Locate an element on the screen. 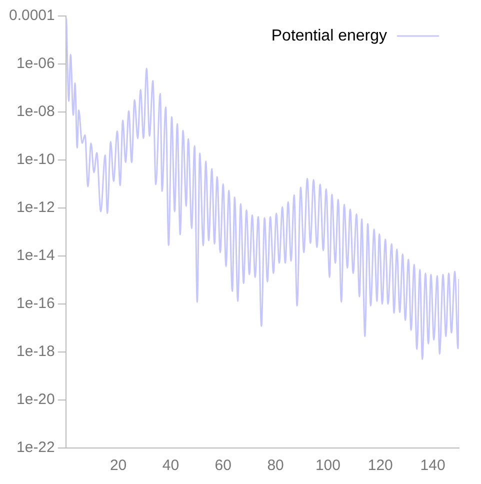 The height and width of the screenshot is (484, 481). y-tick-label: 1e-10 is located at coordinates (35, 159).